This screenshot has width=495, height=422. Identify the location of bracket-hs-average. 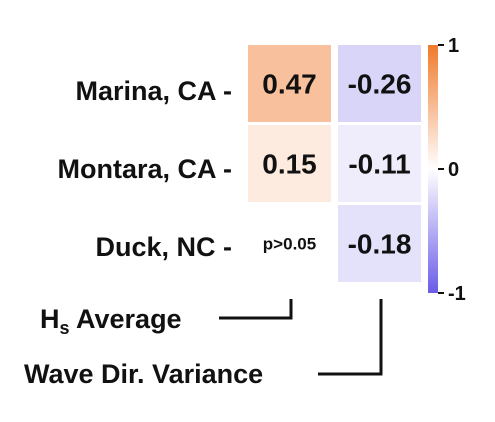
(256, 309).